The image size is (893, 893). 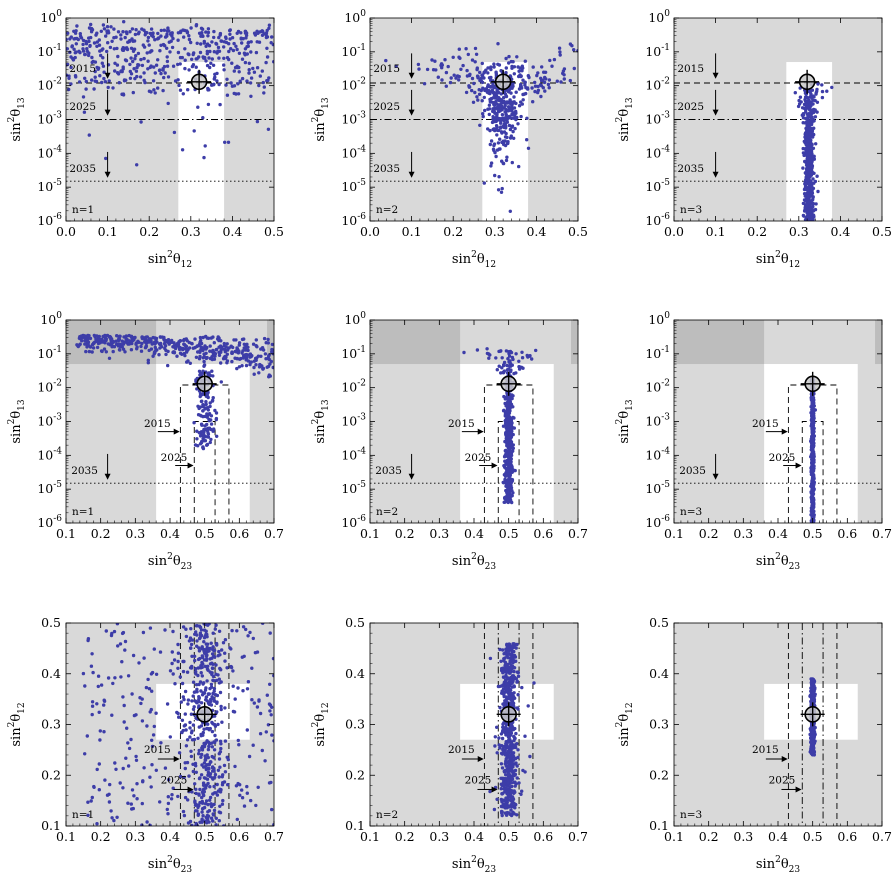 I want to click on y-tick-label: 10⁻⁵, so click(x=49, y=488).